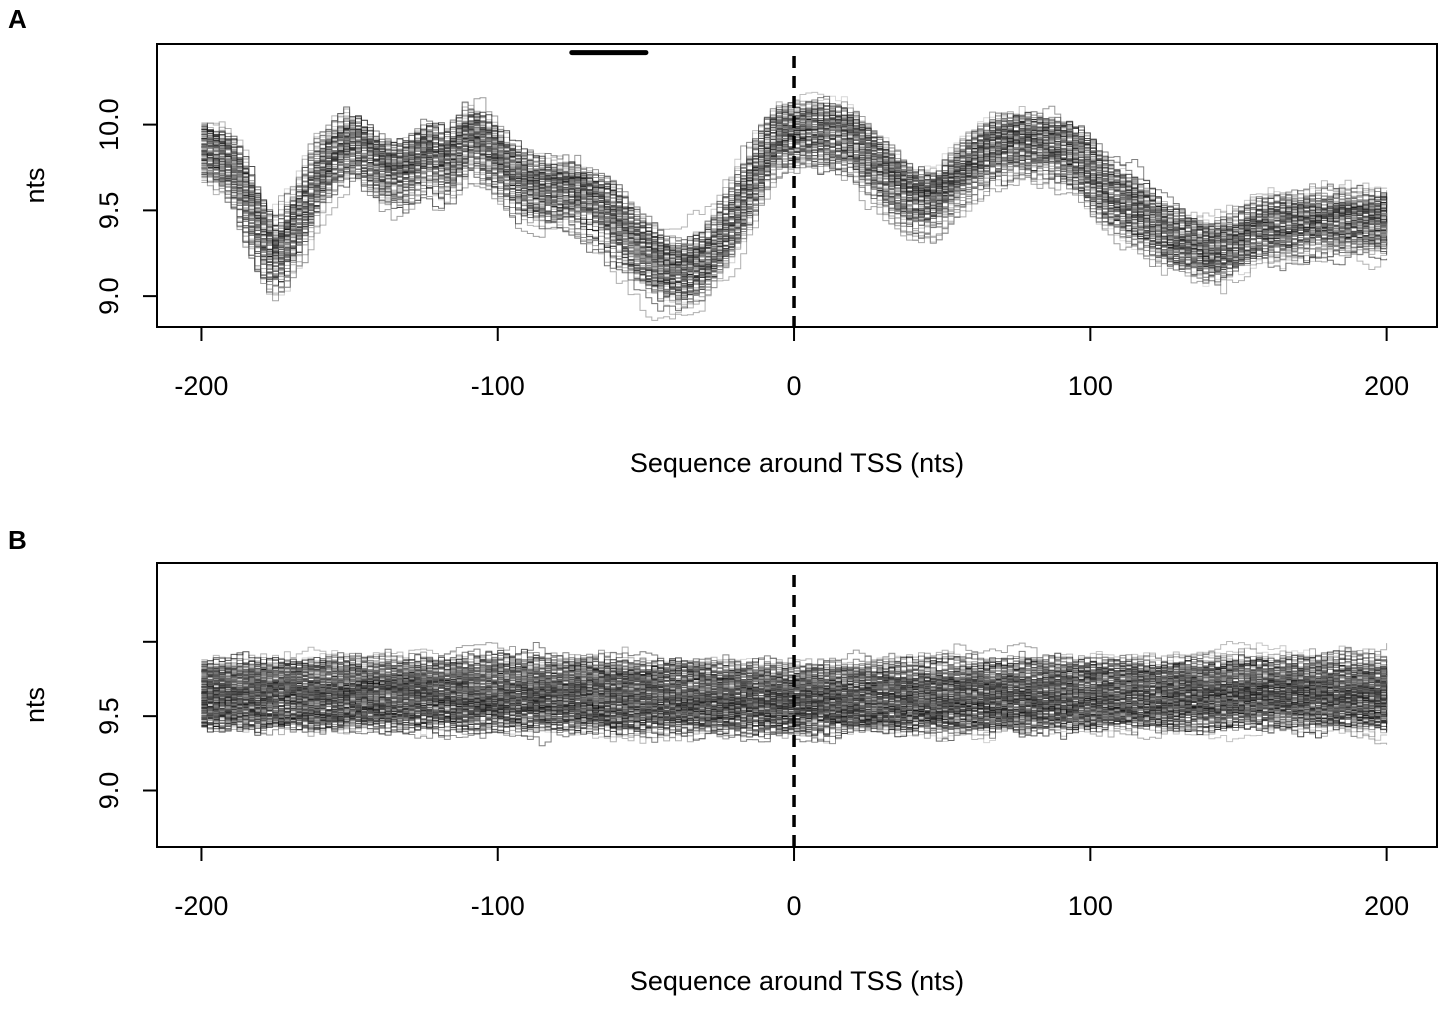  Describe the element at coordinates (126, 206) in the screenshot. I see `y-axis-a: 9.0 9.5 10.0` at that location.